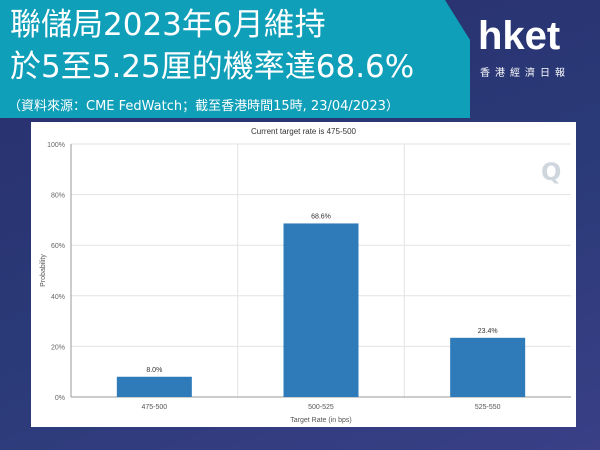 The image size is (600, 450). Describe the element at coordinates (56, 145) in the screenshot. I see `y-tick-label: 100%` at that location.